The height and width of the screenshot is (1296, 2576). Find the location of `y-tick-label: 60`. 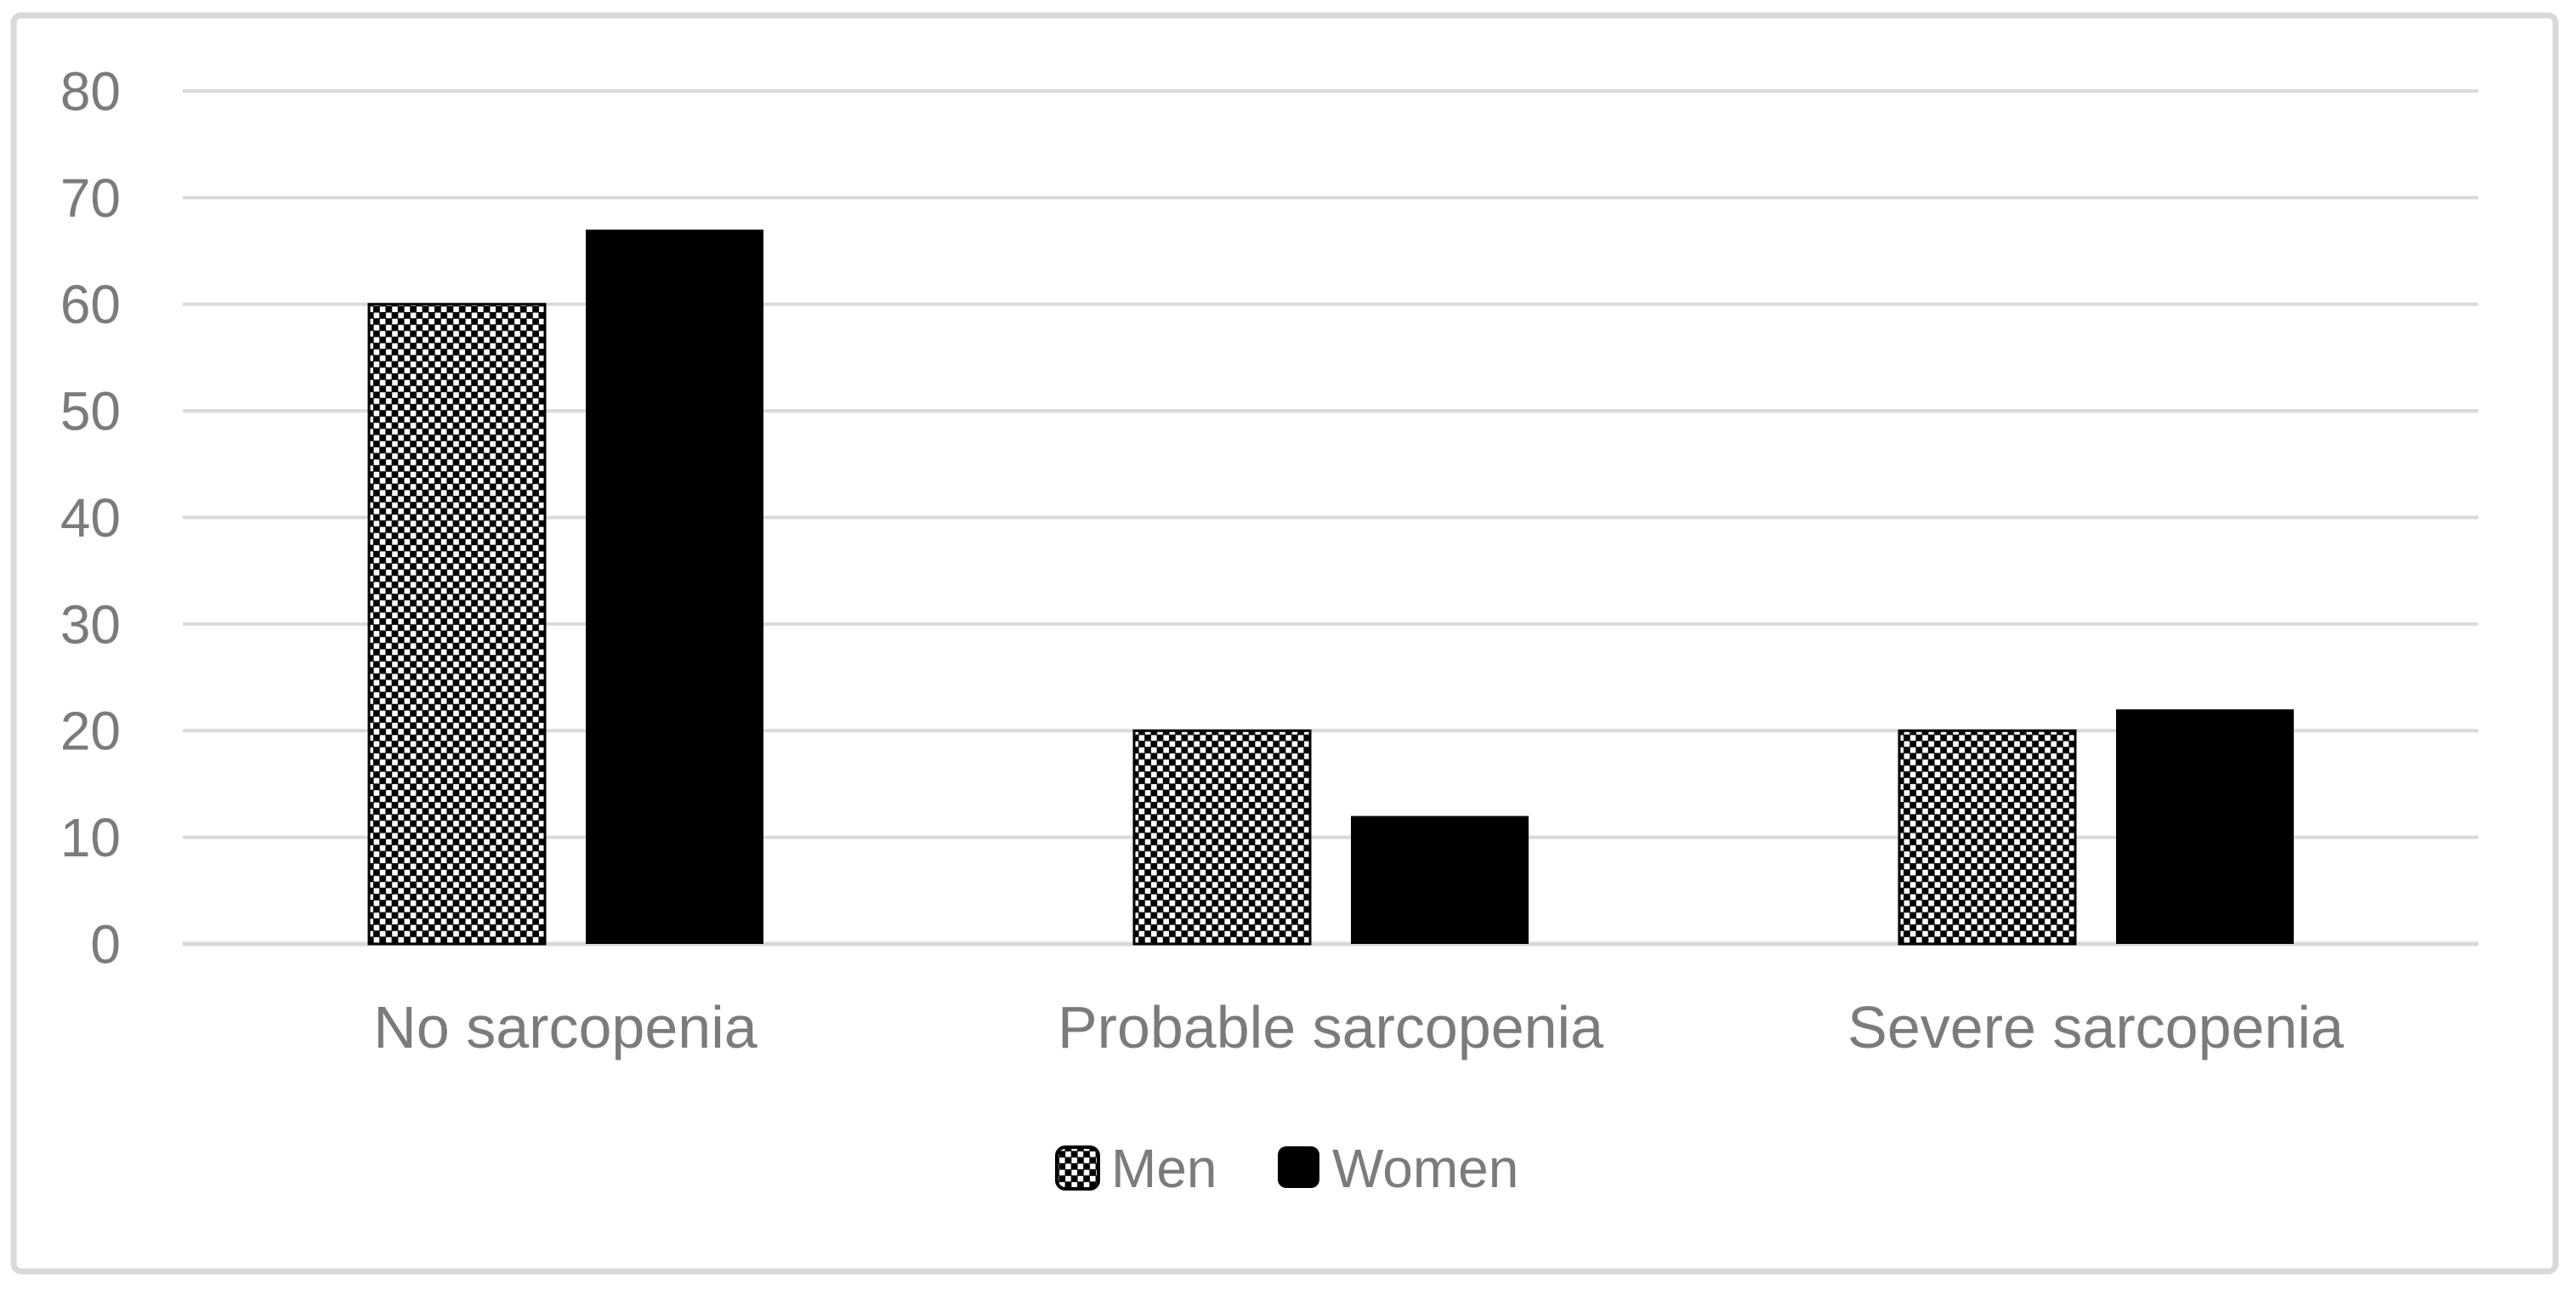

y-tick-label: 60 is located at coordinates (91, 304).